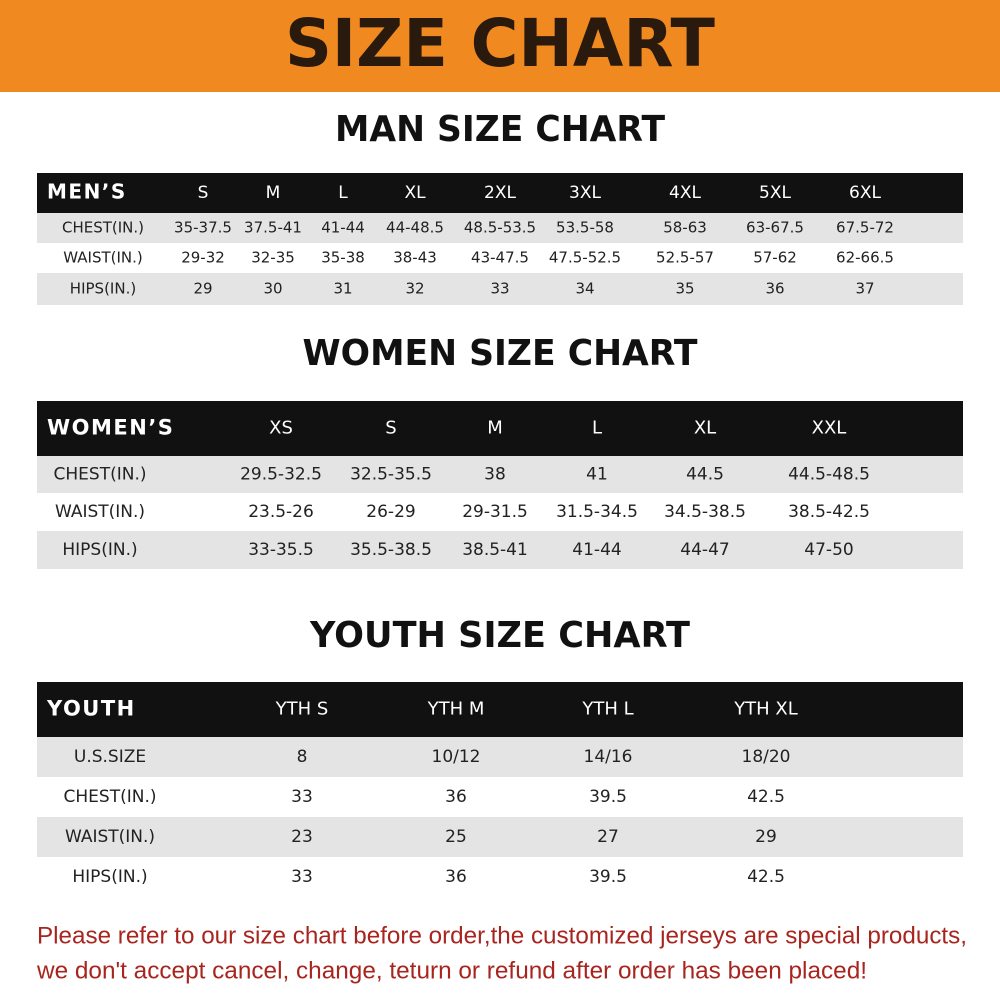 The image size is (1000, 1000). I want to click on table-cell: 34.5-38.5, so click(705, 512).